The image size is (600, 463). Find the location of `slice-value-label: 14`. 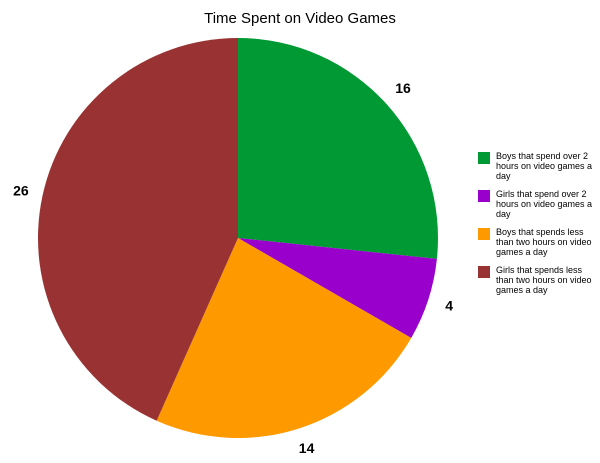

slice-value-label: 14 is located at coordinates (307, 448).